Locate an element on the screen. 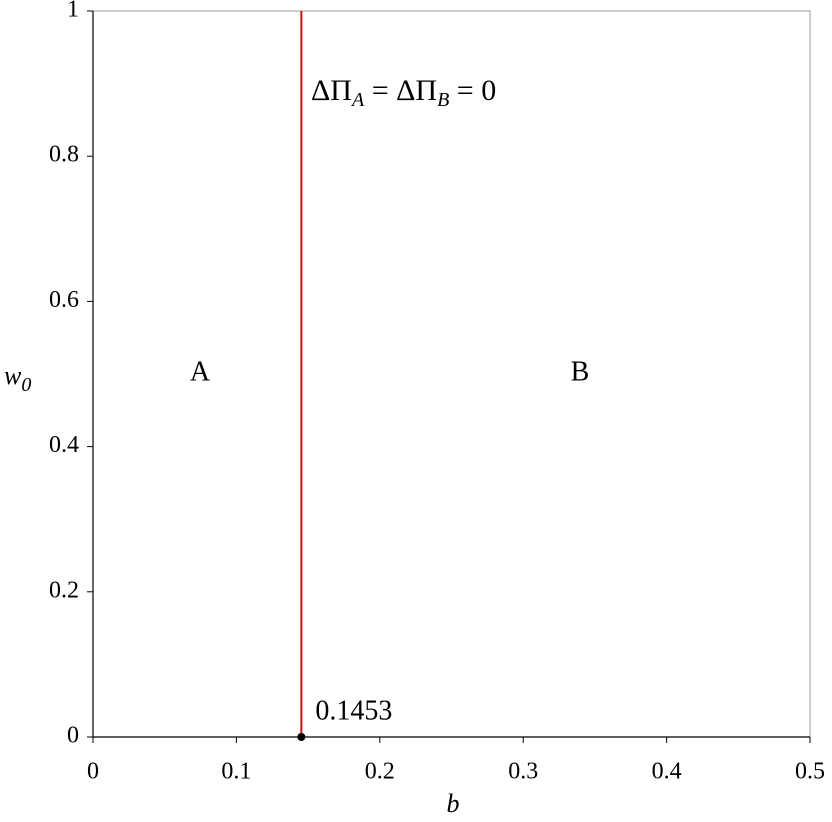 Image resolution: width=832 pixels, height=822 pixels. annotation: ΔΠA = ΔΠB = 0 is located at coordinates (403, 92).